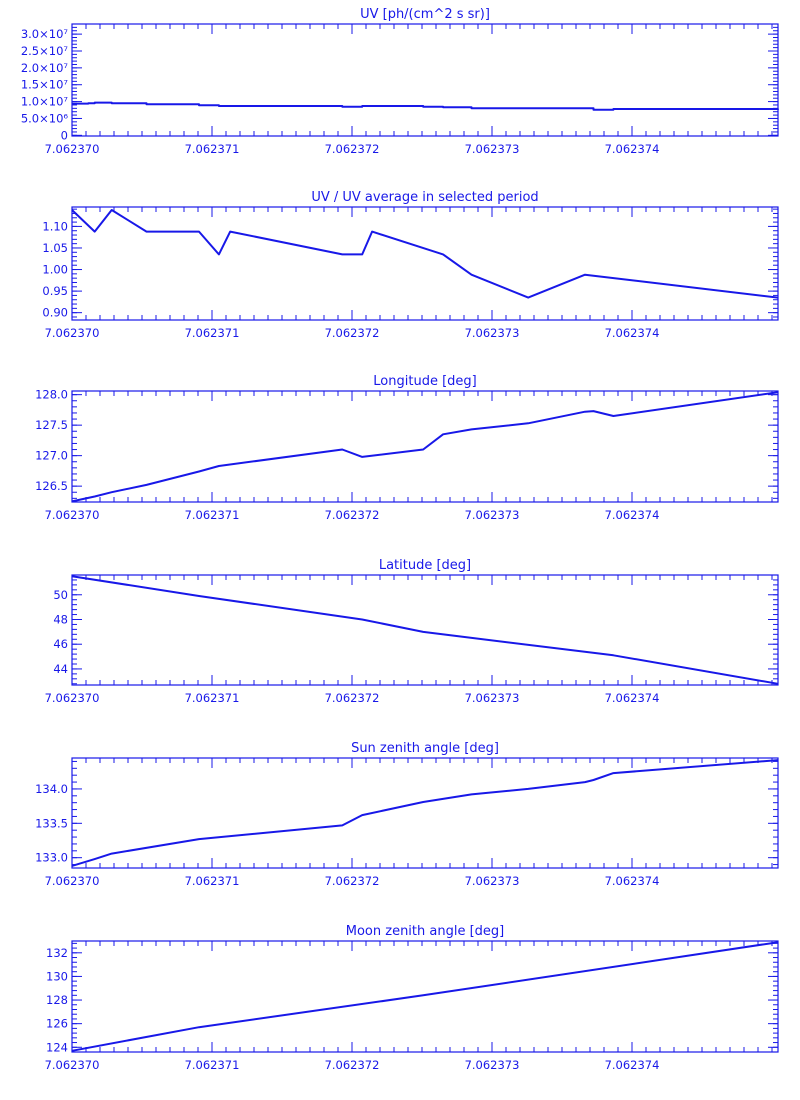  Describe the element at coordinates (51, 395) in the screenshot. I see `y-tick-label: 128.0` at that location.